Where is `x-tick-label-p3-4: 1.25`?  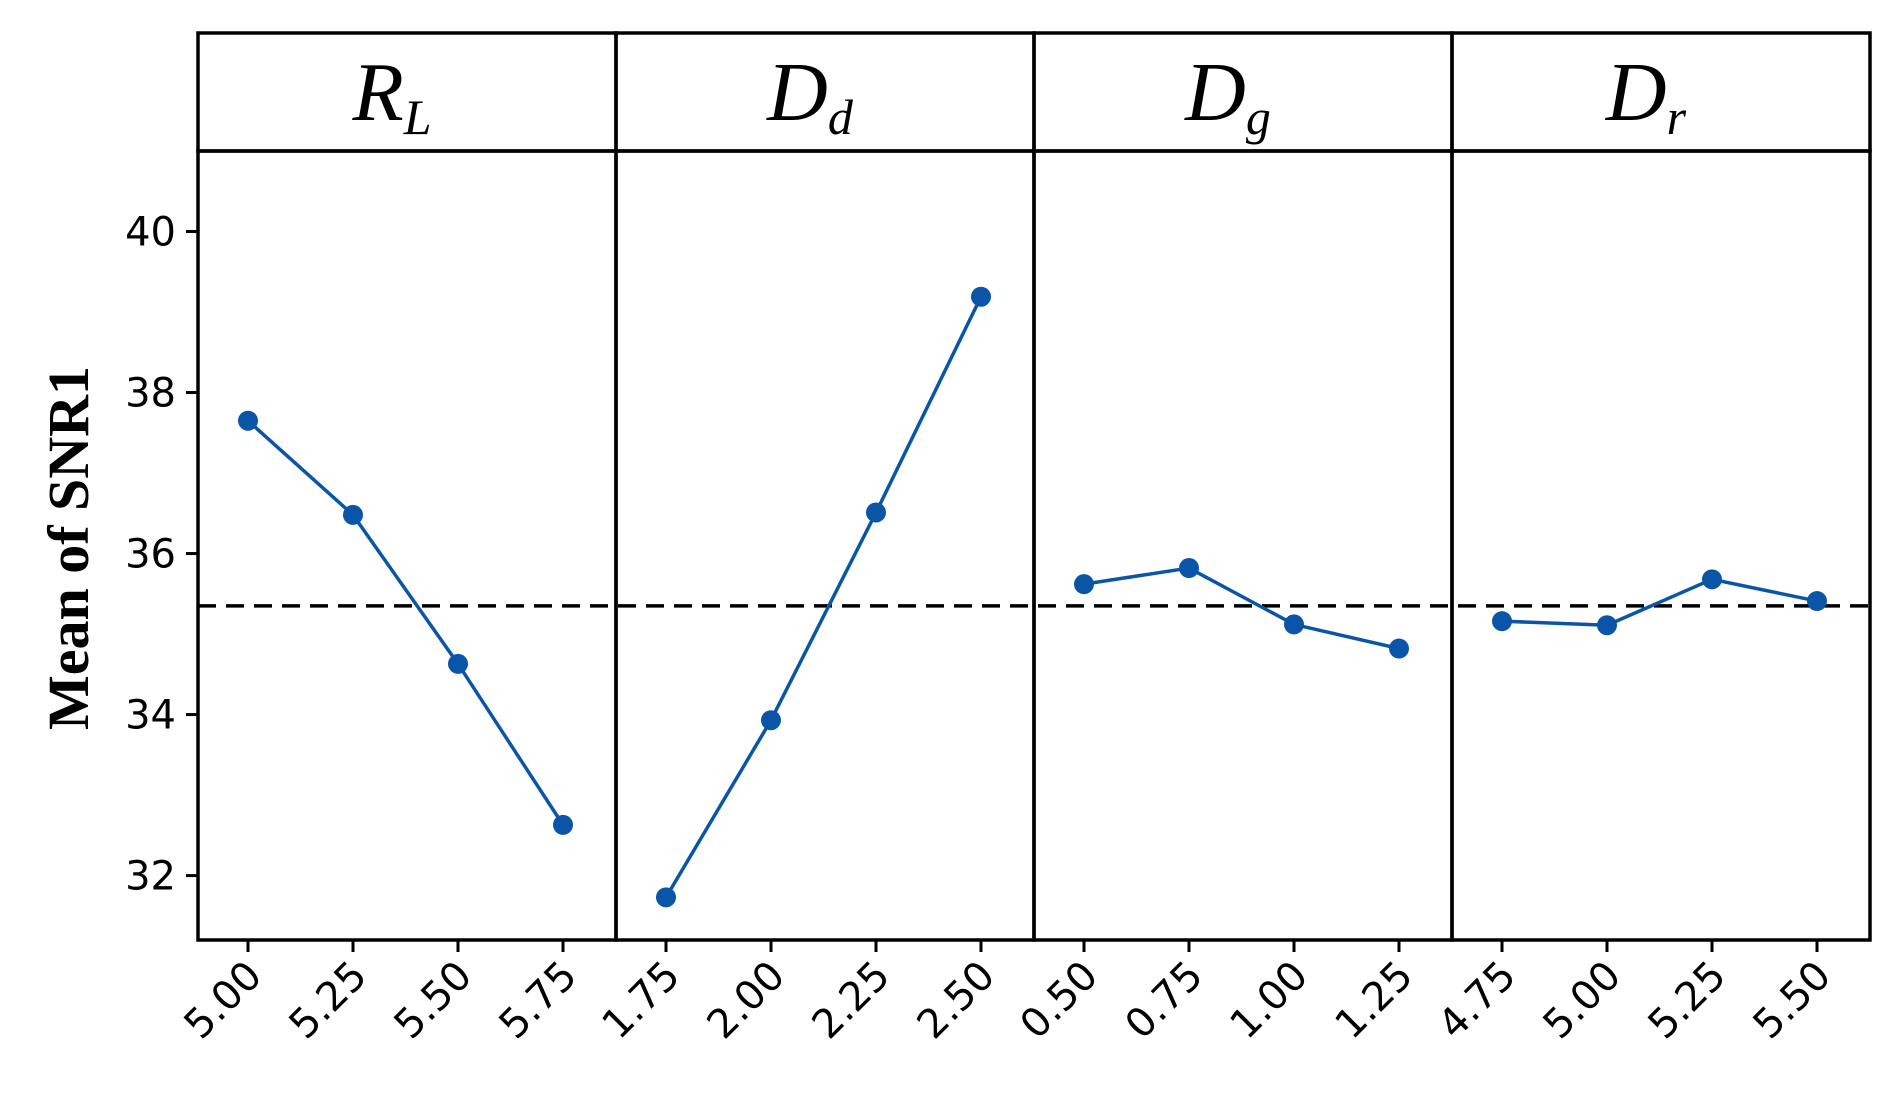
x-tick-label-p3-4: 1.25 is located at coordinates (1375, 1001).